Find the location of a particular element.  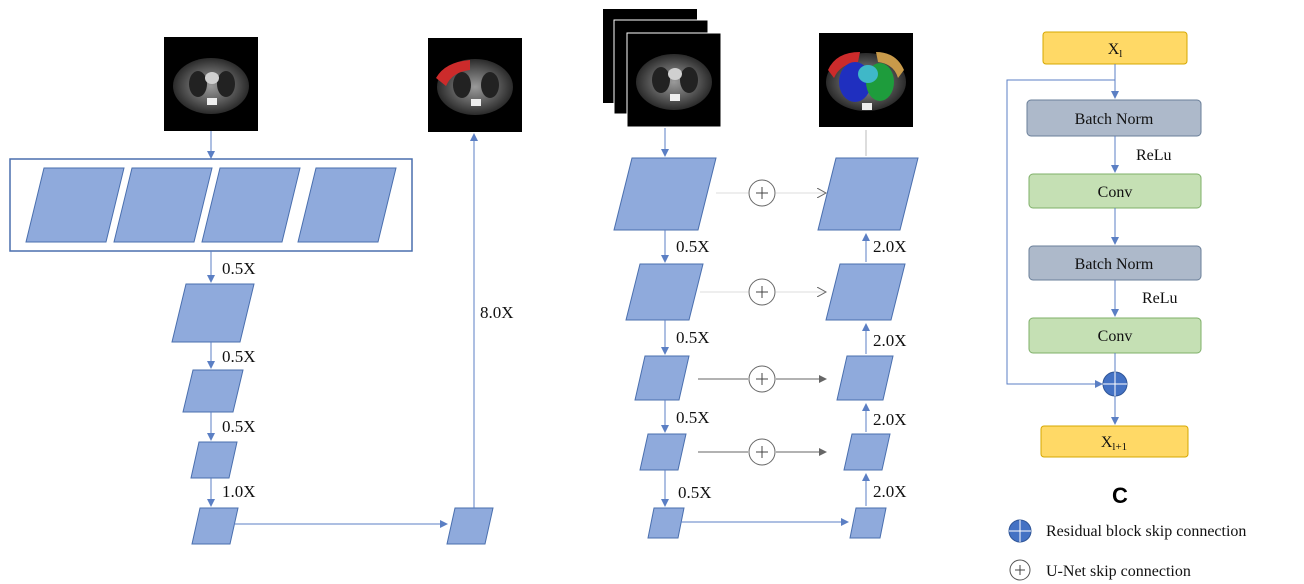

batch-norm-1-box is located at coordinates (1114, 118).